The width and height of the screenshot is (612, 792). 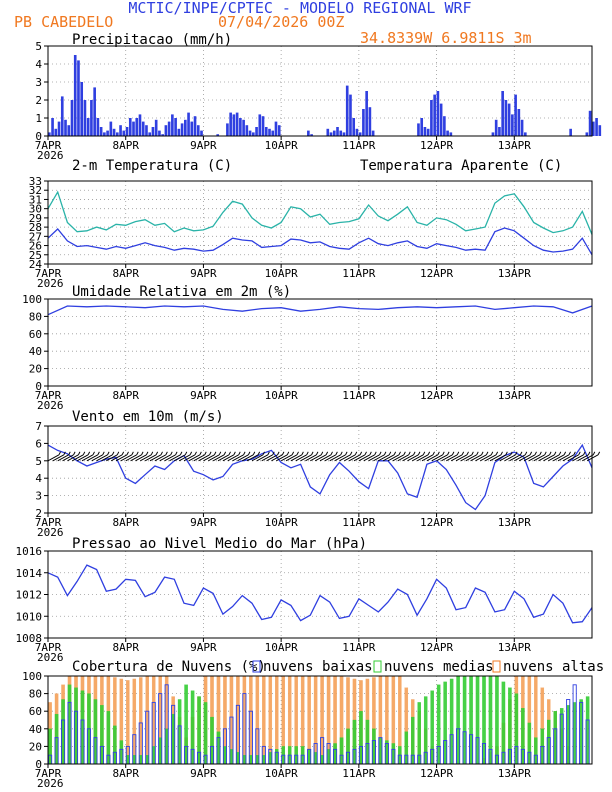 What do you see at coordinates (35, 711) in the screenshot?
I see `ytick-label: 60` at bounding box center [35, 711].